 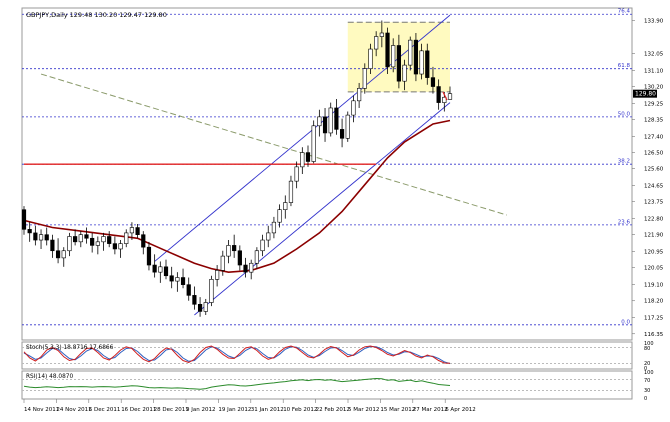 I want to click on price-tick-label: 125.60, so click(x=654, y=170).